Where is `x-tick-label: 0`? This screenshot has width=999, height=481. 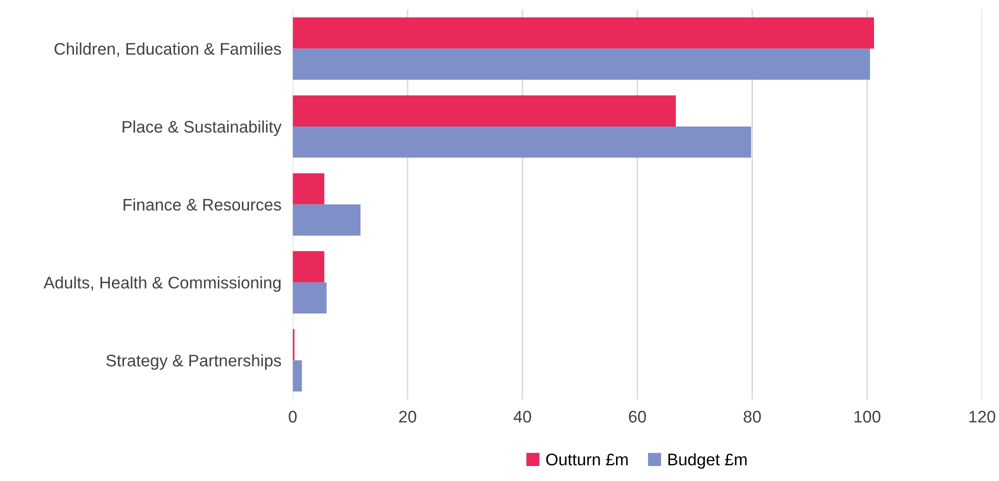
x-tick-label: 0 is located at coordinates (292, 416).